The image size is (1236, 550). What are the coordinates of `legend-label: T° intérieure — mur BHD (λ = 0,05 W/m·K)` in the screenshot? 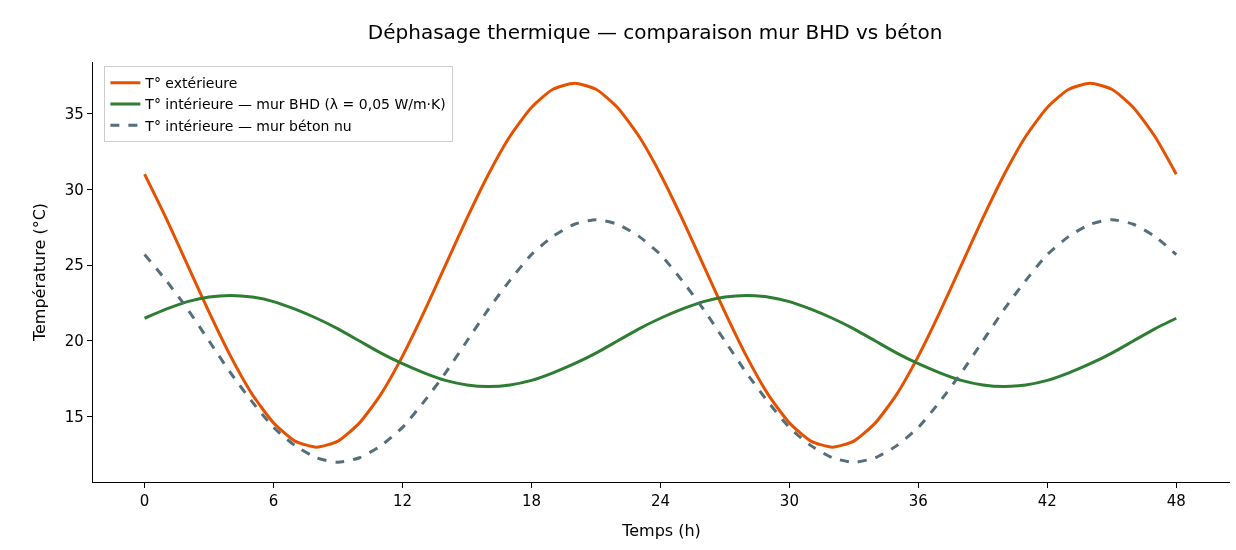 It's located at (295, 104).